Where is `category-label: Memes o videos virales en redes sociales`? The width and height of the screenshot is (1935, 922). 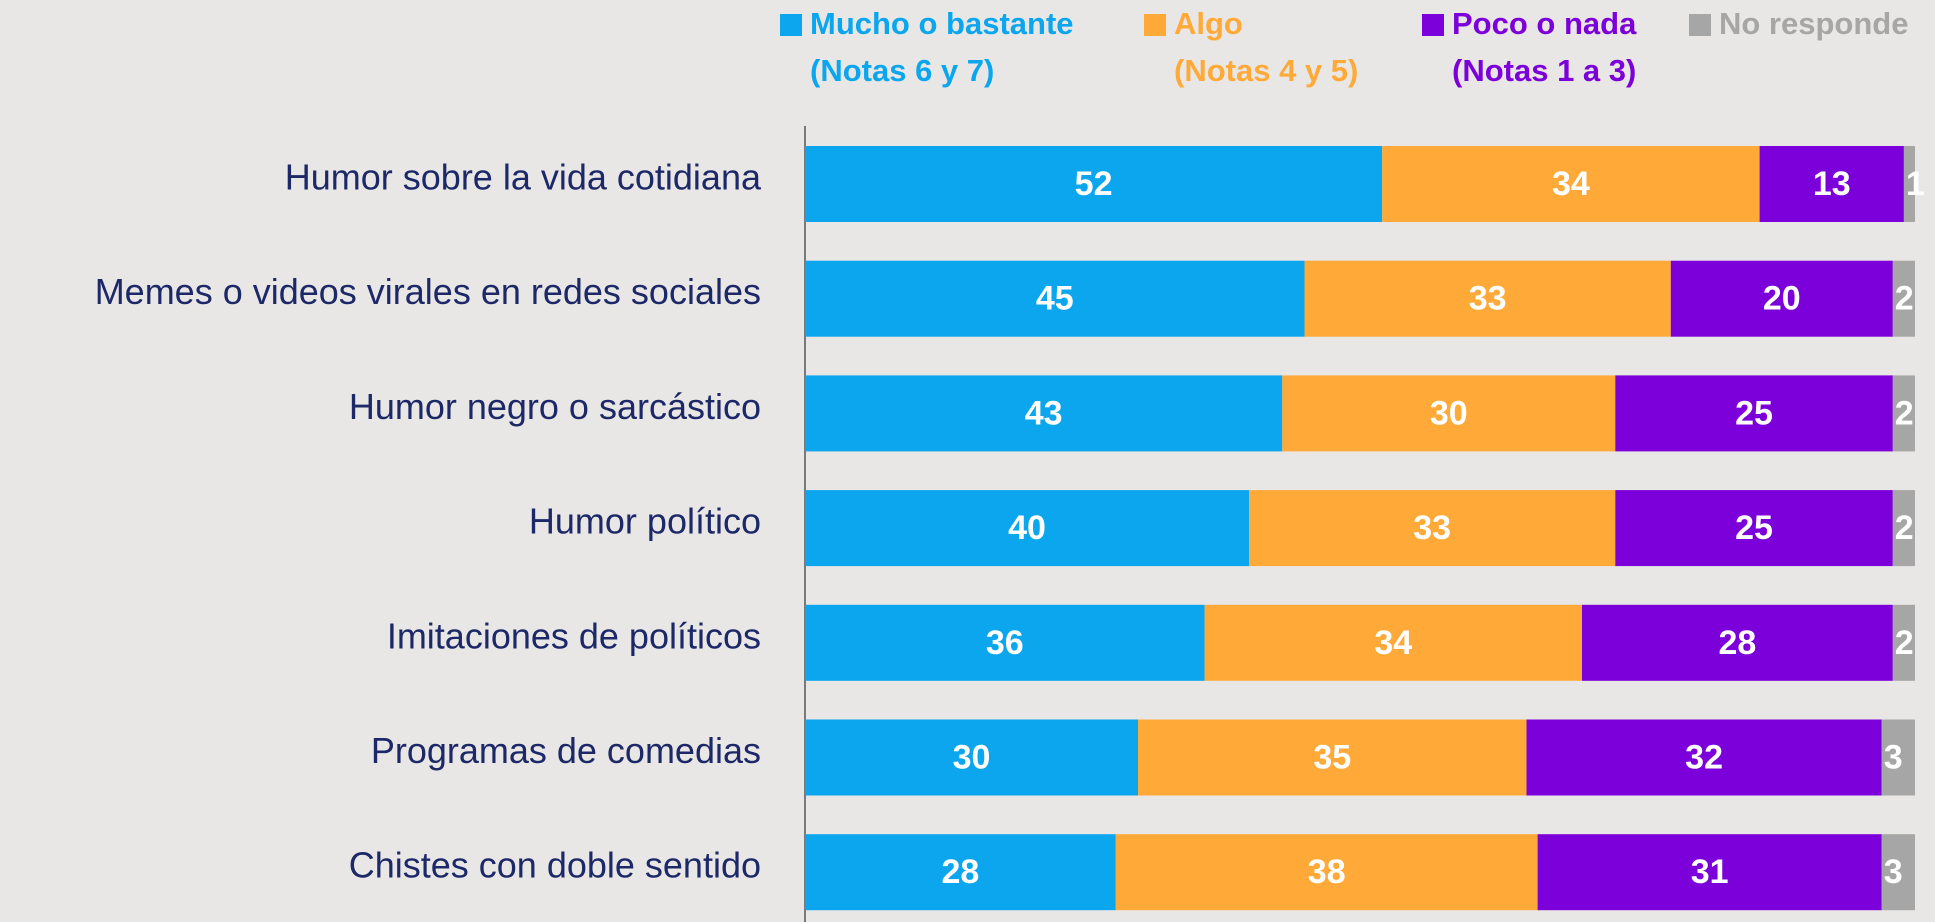
category-label: Memes o videos virales en redes sociales is located at coordinates (428, 291).